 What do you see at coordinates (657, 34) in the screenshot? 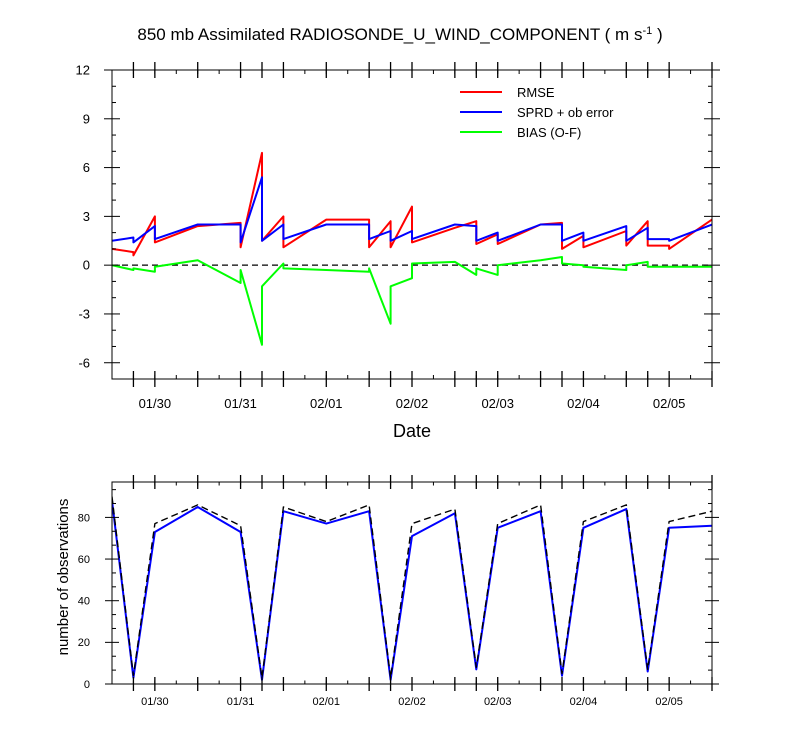
I see `figure-title-end: )` at bounding box center [657, 34].